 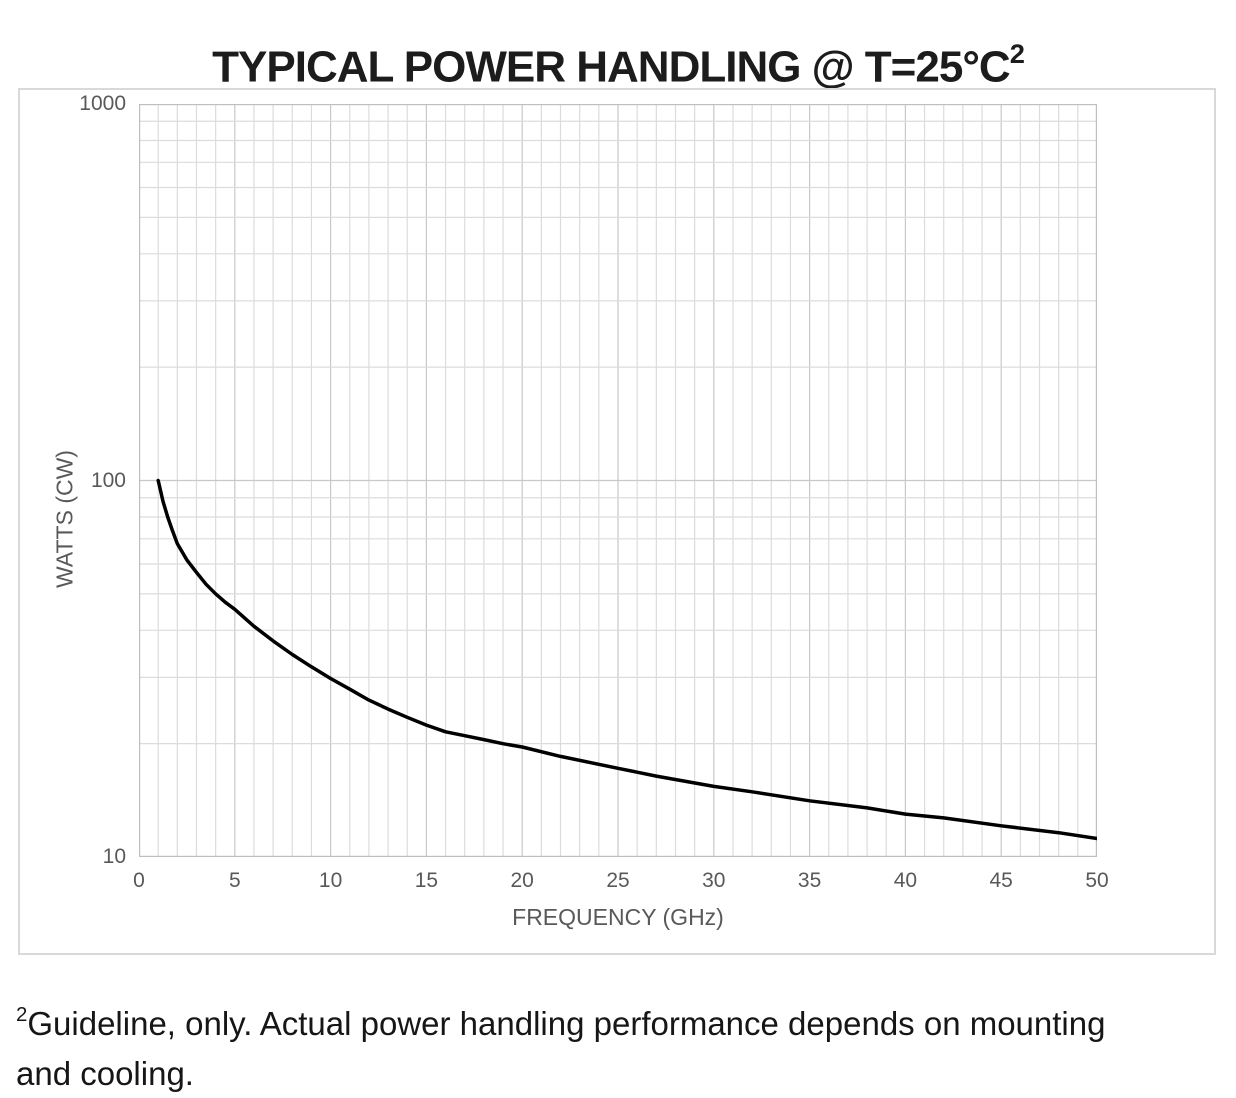 What do you see at coordinates (1001, 880) in the screenshot?
I see `x-tick-label: 45` at bounding box center [1001, 880].